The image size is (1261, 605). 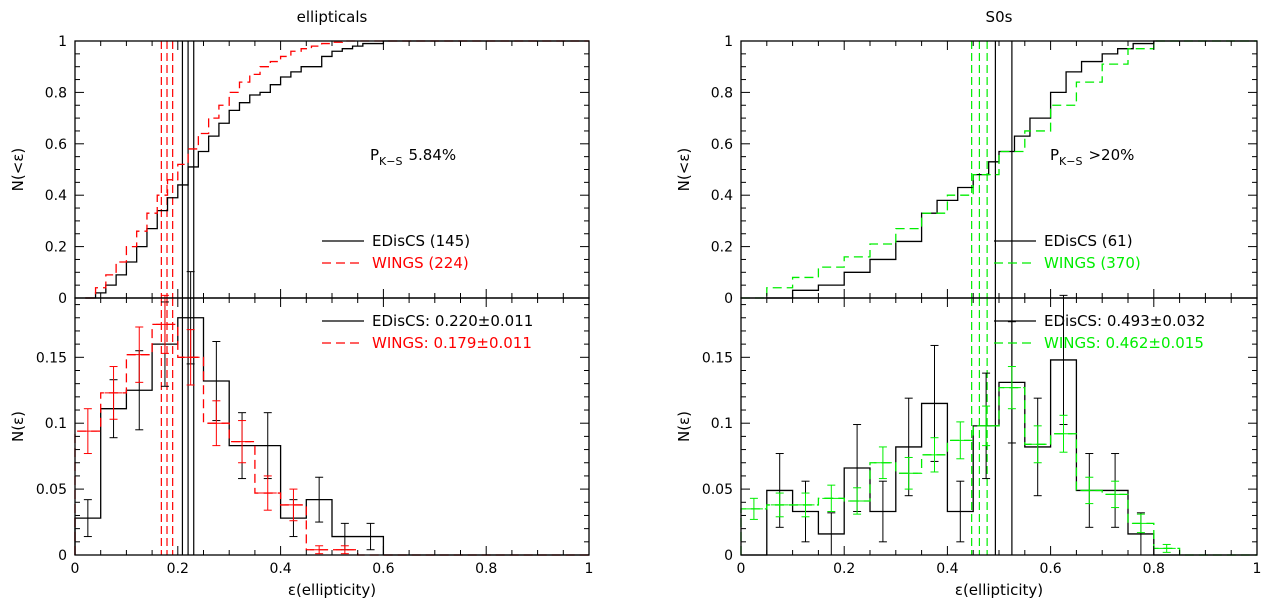 I want to click on ks-value: 5.84%, so click(x=432, y=155).